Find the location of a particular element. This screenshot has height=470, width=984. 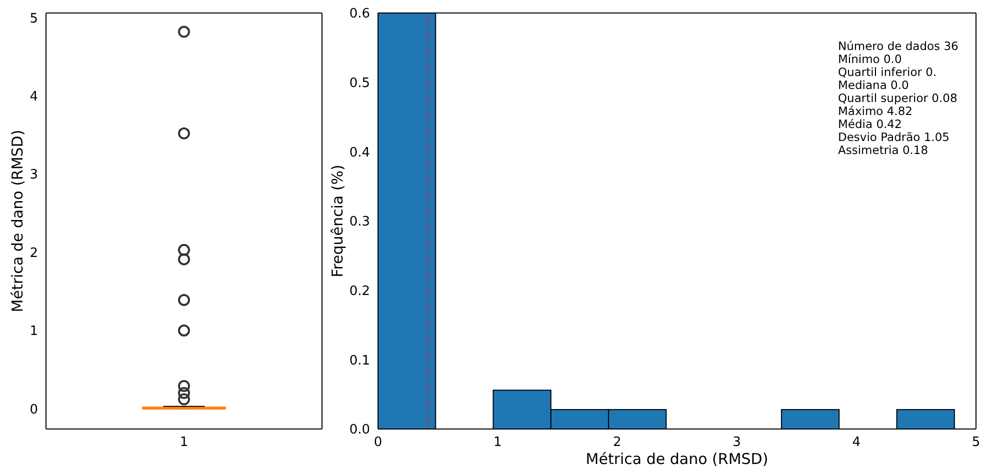

y-tick-label: 0.4 is located at coordinates (359, 152).